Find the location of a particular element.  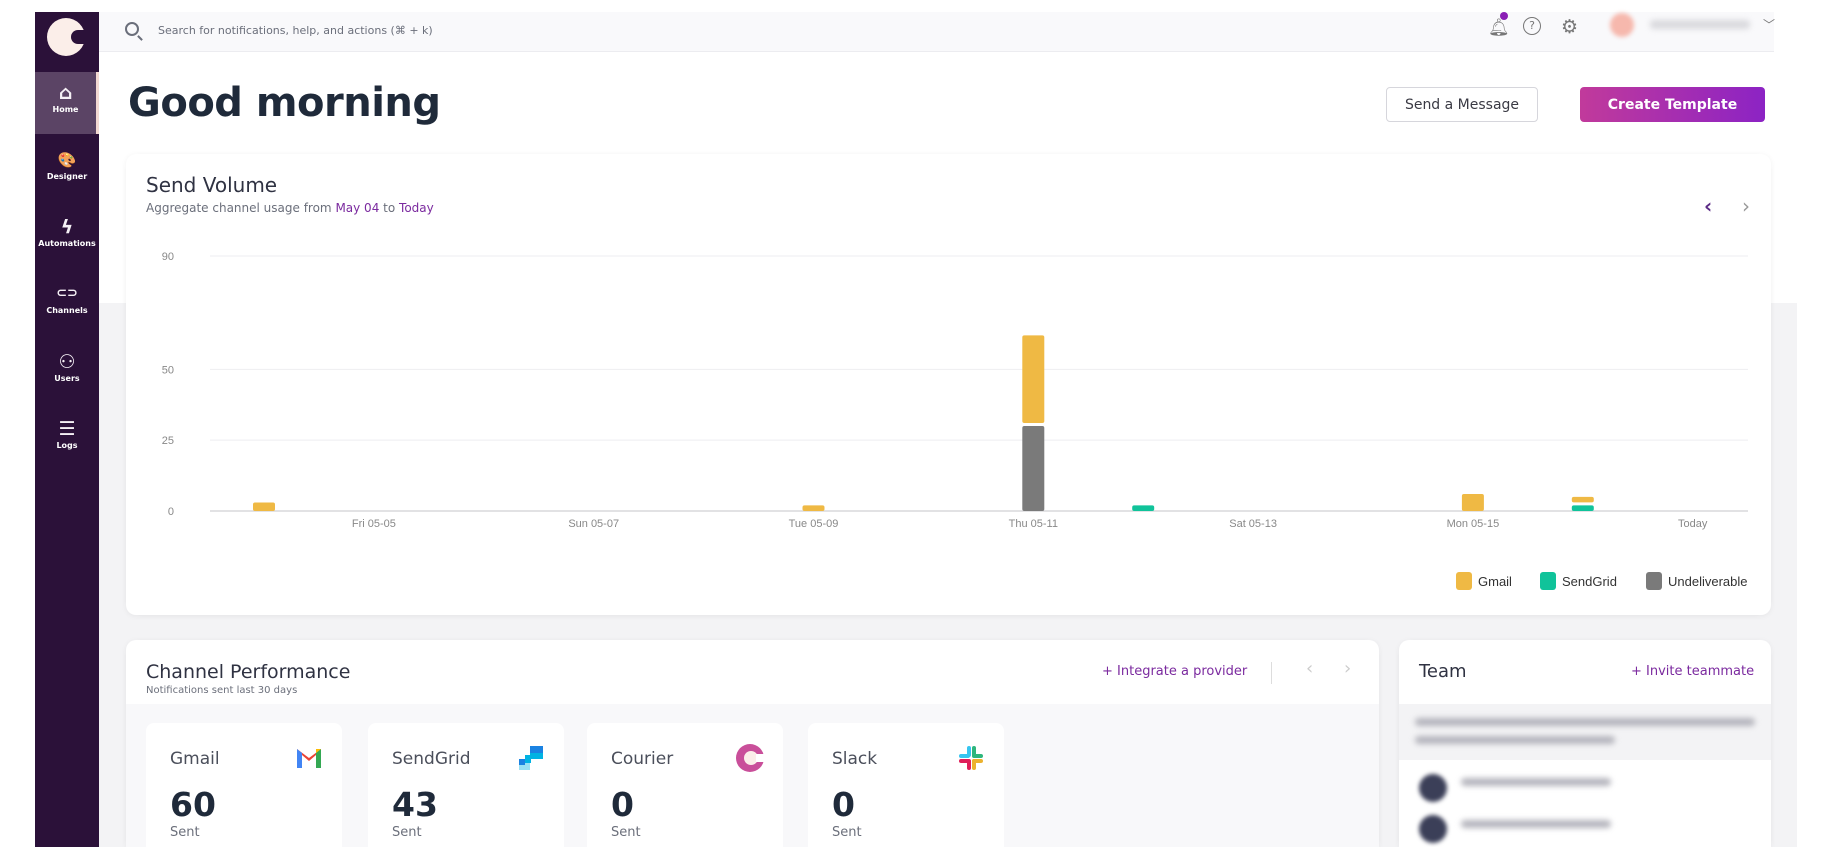

sidebar-item-label: Logs is located at coordinates (67, 445).